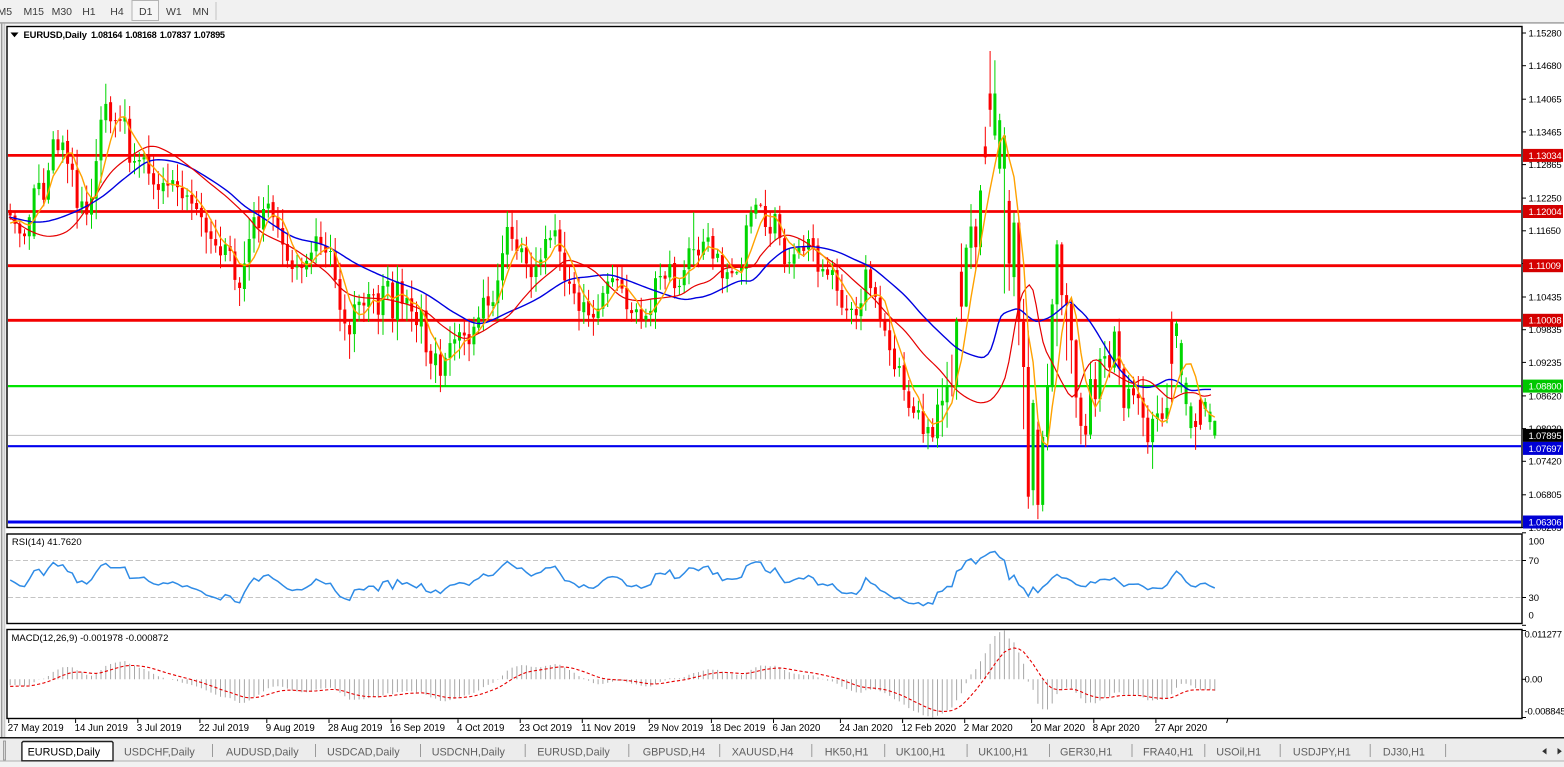  I want to click on svg-text: 1.11009, so click(1545, 266).